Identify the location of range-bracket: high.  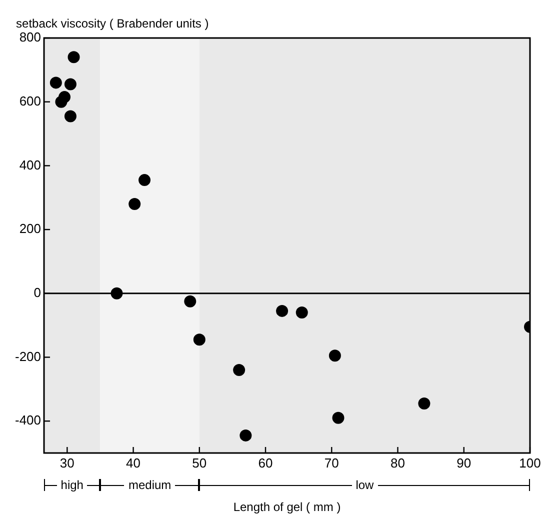
(72, 485).